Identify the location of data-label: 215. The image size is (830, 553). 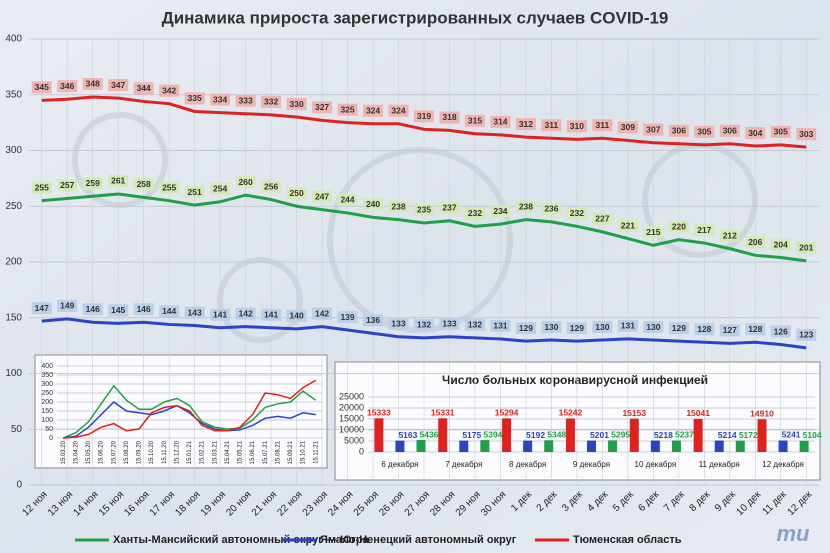
(653, 232).